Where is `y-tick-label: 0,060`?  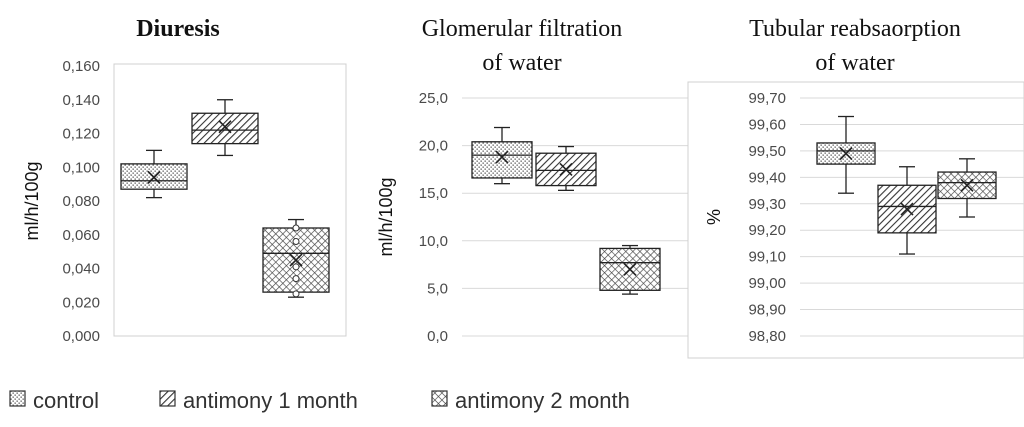 y-tick-label: 0,060 is located at coordinates (81, 235).